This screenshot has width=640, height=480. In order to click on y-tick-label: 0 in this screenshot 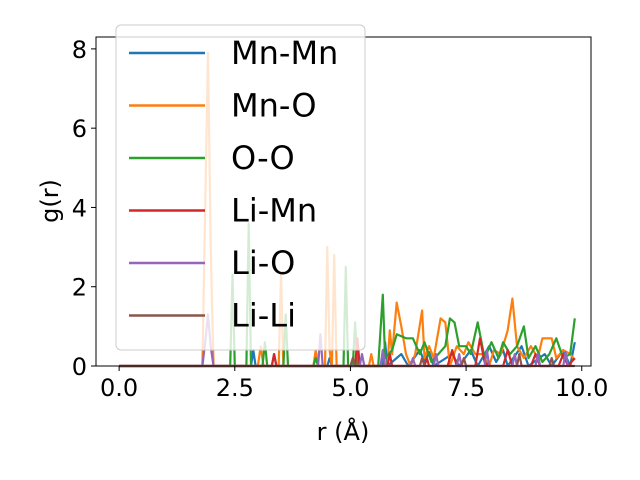, I will do `click(79, 367)`.